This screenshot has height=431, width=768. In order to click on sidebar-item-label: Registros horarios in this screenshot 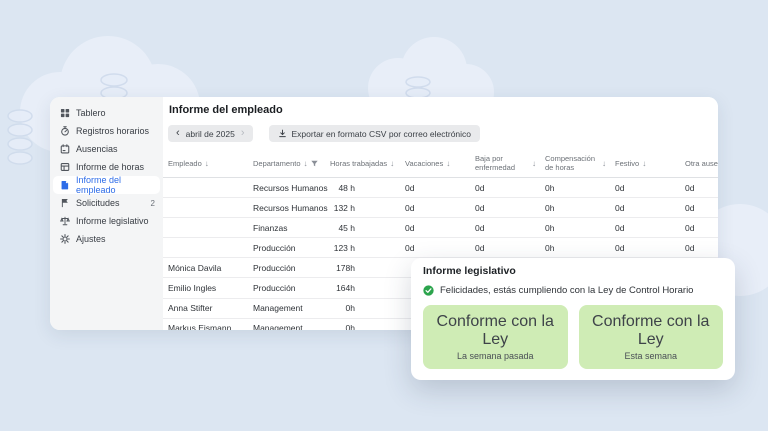, I will do `click(113, 131)`.